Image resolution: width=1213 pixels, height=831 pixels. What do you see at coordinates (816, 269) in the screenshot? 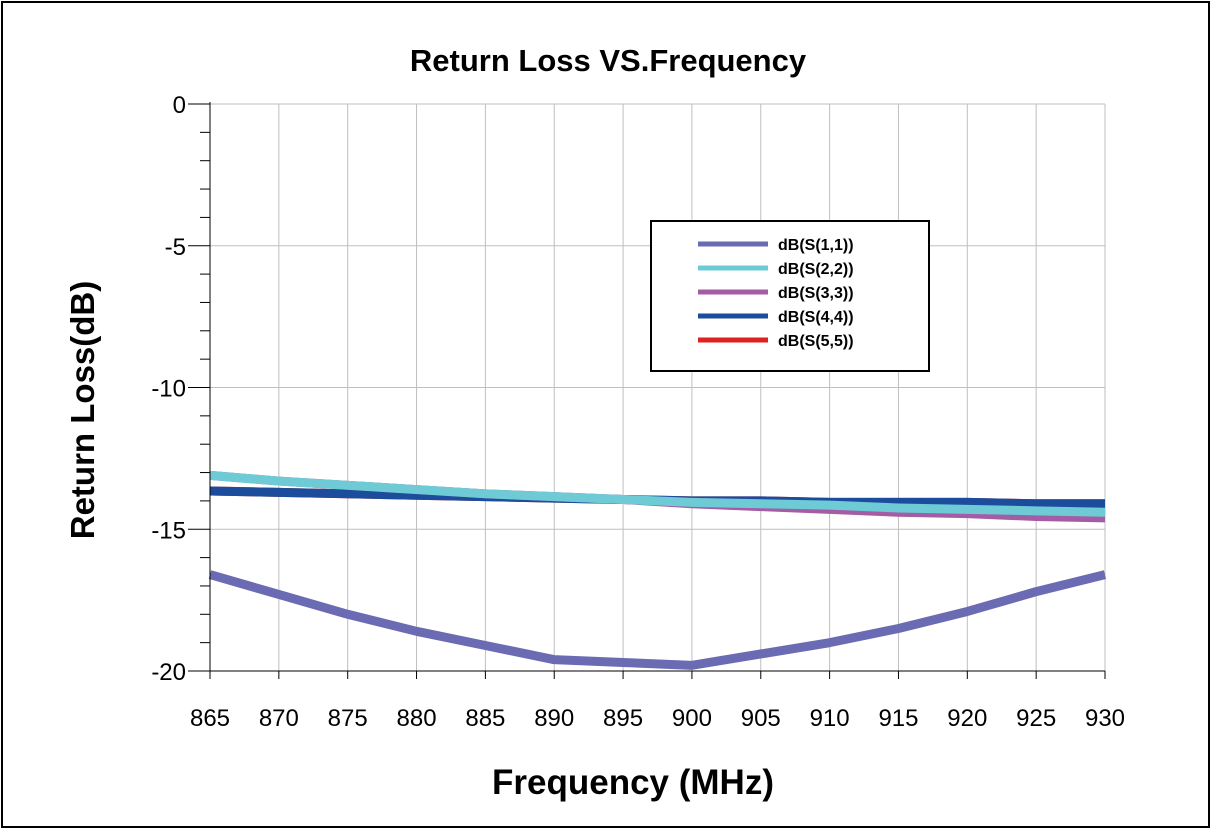
I see `legend-entry-label: dB(S(2,2))` at bounding box center [816, 269].